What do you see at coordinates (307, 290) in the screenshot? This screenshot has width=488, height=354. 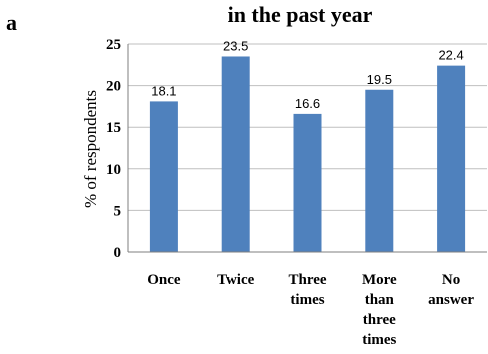 I see `x-tick-label: Three times` at bounding box center [307, 290].